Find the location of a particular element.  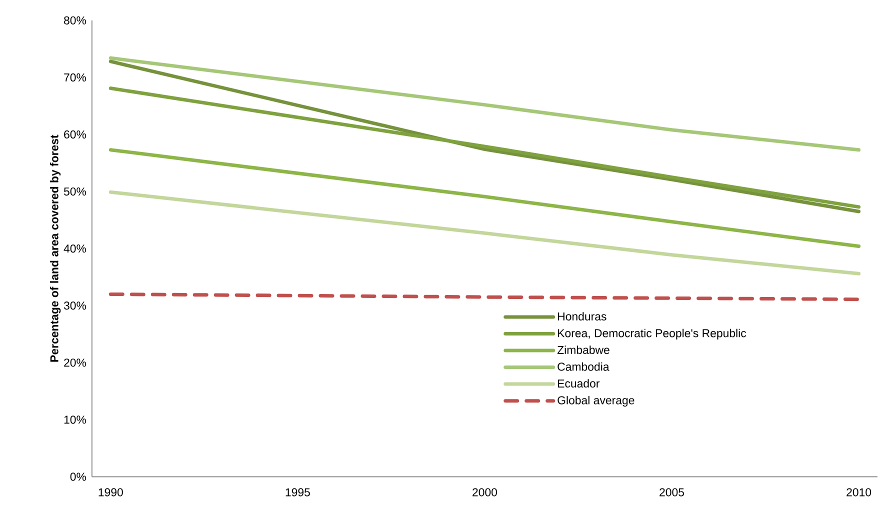

legend-label: Cambodia is located at coordinates (584, 366).